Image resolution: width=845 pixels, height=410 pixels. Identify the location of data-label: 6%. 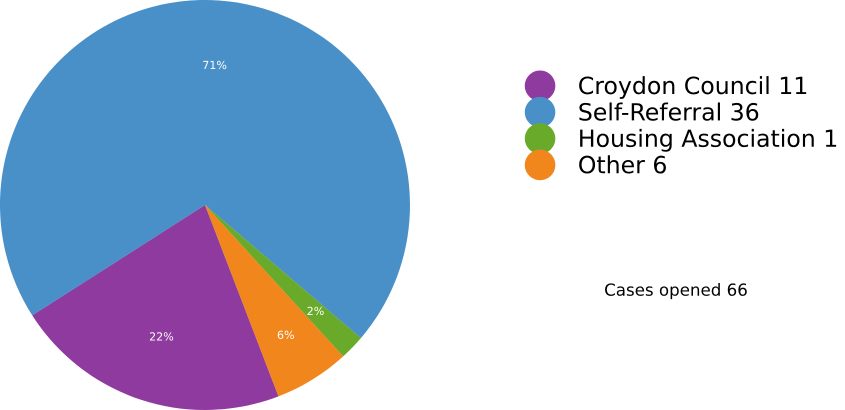
(286, 335).